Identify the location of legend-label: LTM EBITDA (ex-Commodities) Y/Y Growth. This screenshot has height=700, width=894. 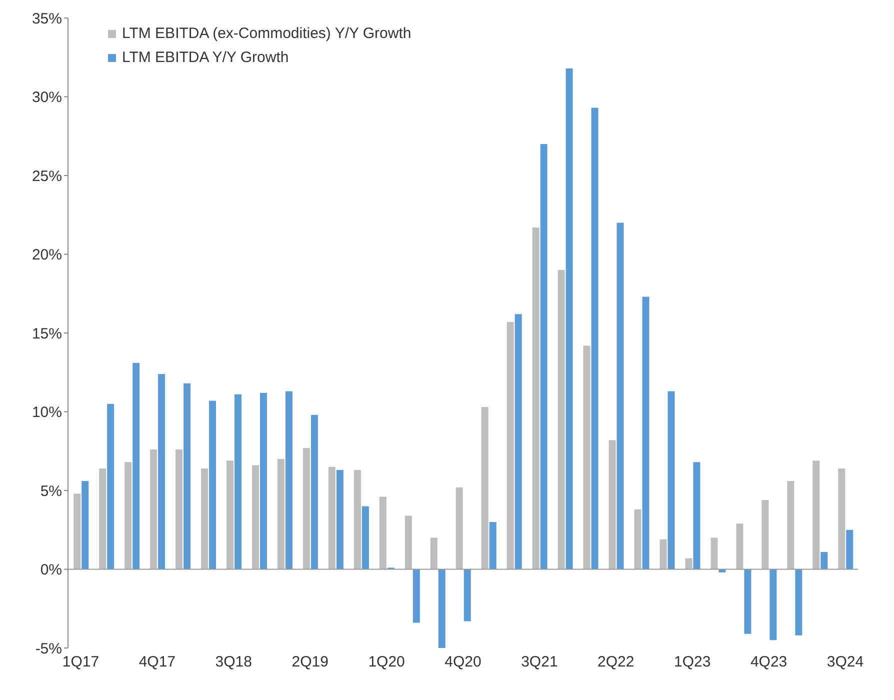
(267, 34).